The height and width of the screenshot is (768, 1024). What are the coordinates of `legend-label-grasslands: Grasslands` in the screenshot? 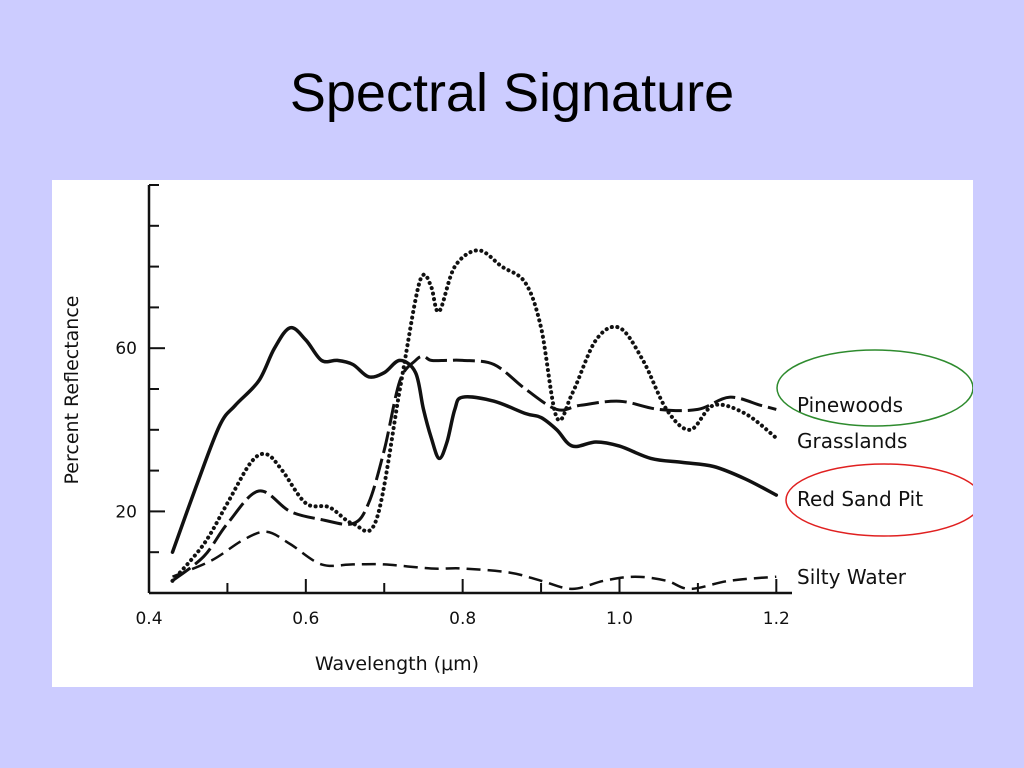 It's located at (852, 441).